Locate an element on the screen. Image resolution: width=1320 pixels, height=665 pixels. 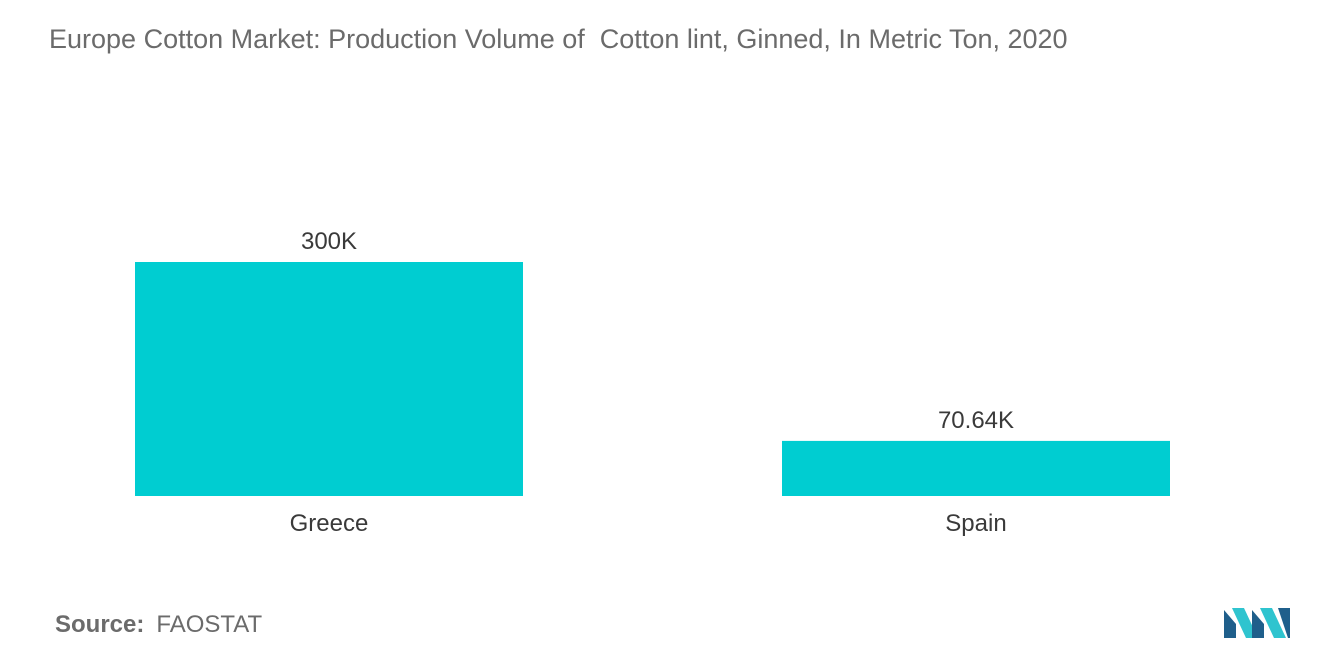
category-label-greece: Greece is located at coordinates (329, 523).